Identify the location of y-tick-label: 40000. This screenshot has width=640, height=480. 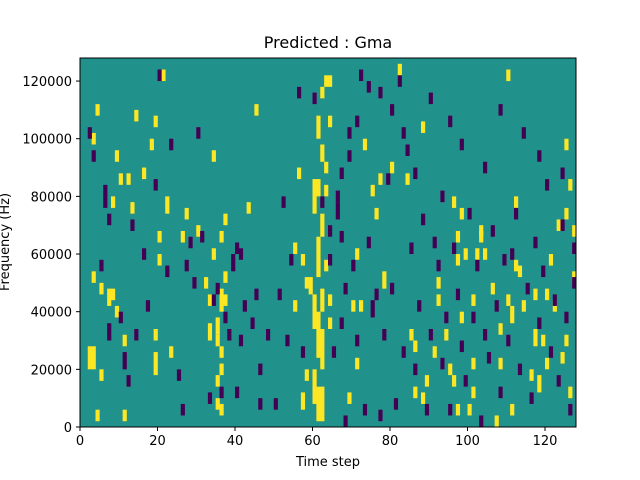
(51, 313).